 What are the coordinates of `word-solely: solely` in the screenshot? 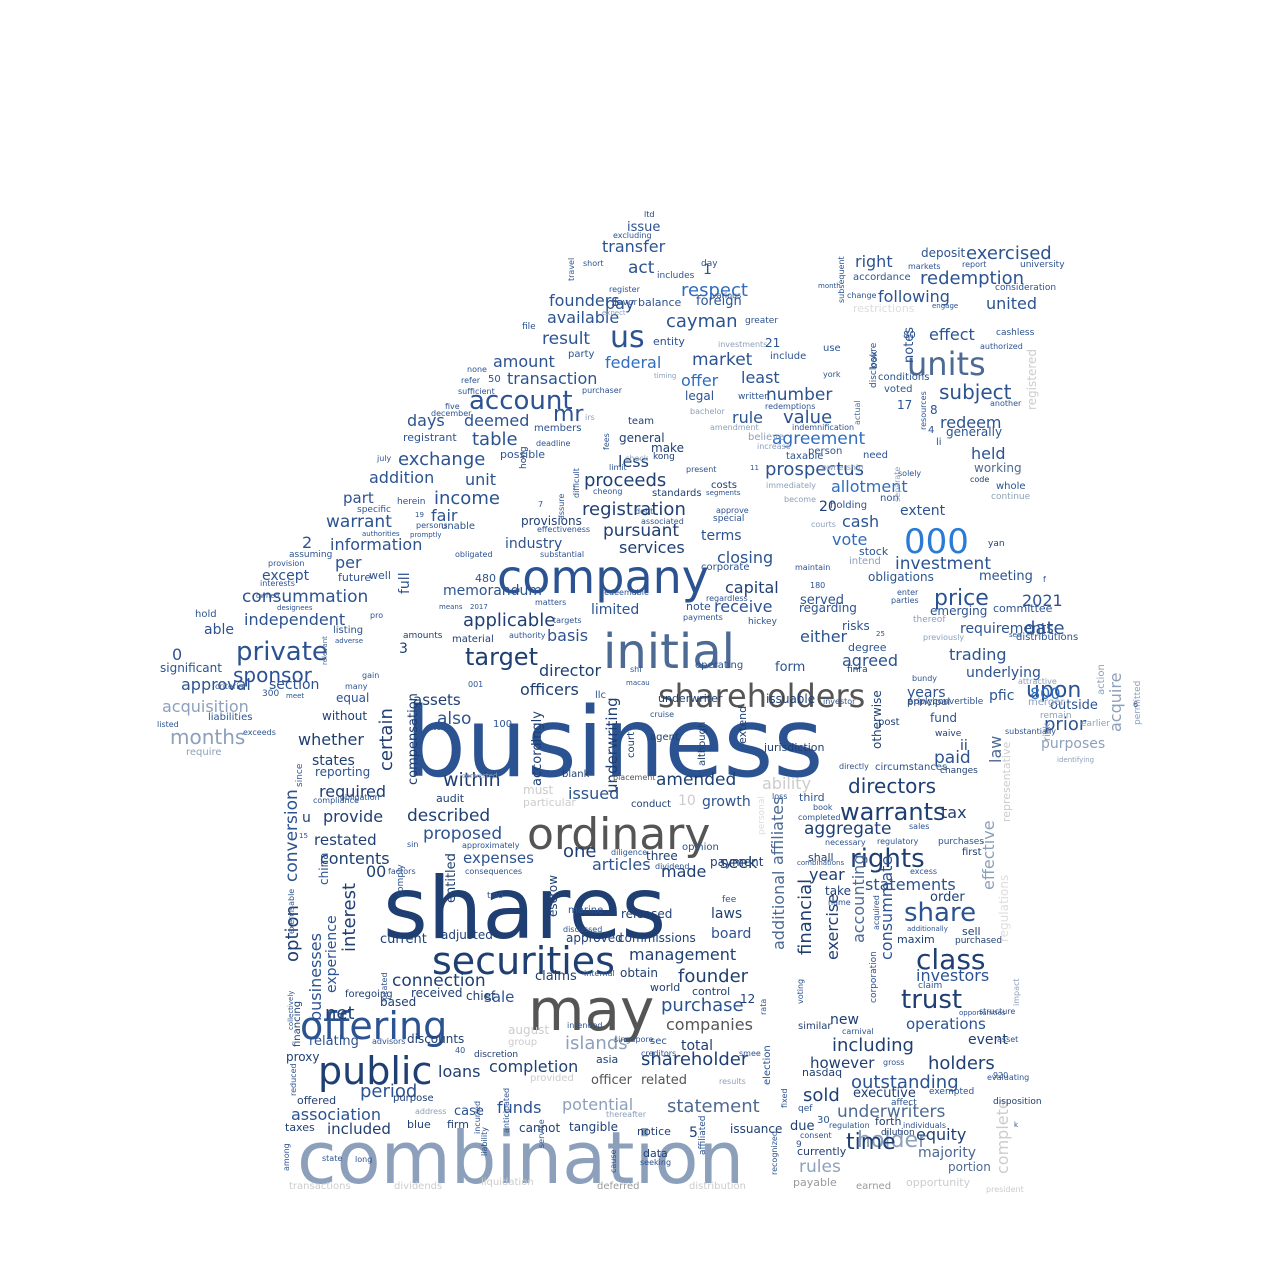 It's located at (910, 473).